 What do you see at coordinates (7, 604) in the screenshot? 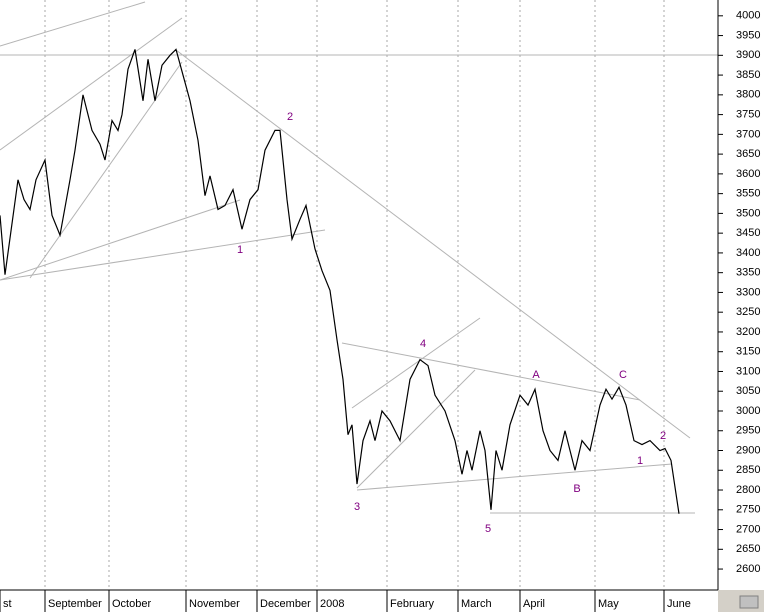
I see `x-tick-label: st` at bounding box center [7, 604].